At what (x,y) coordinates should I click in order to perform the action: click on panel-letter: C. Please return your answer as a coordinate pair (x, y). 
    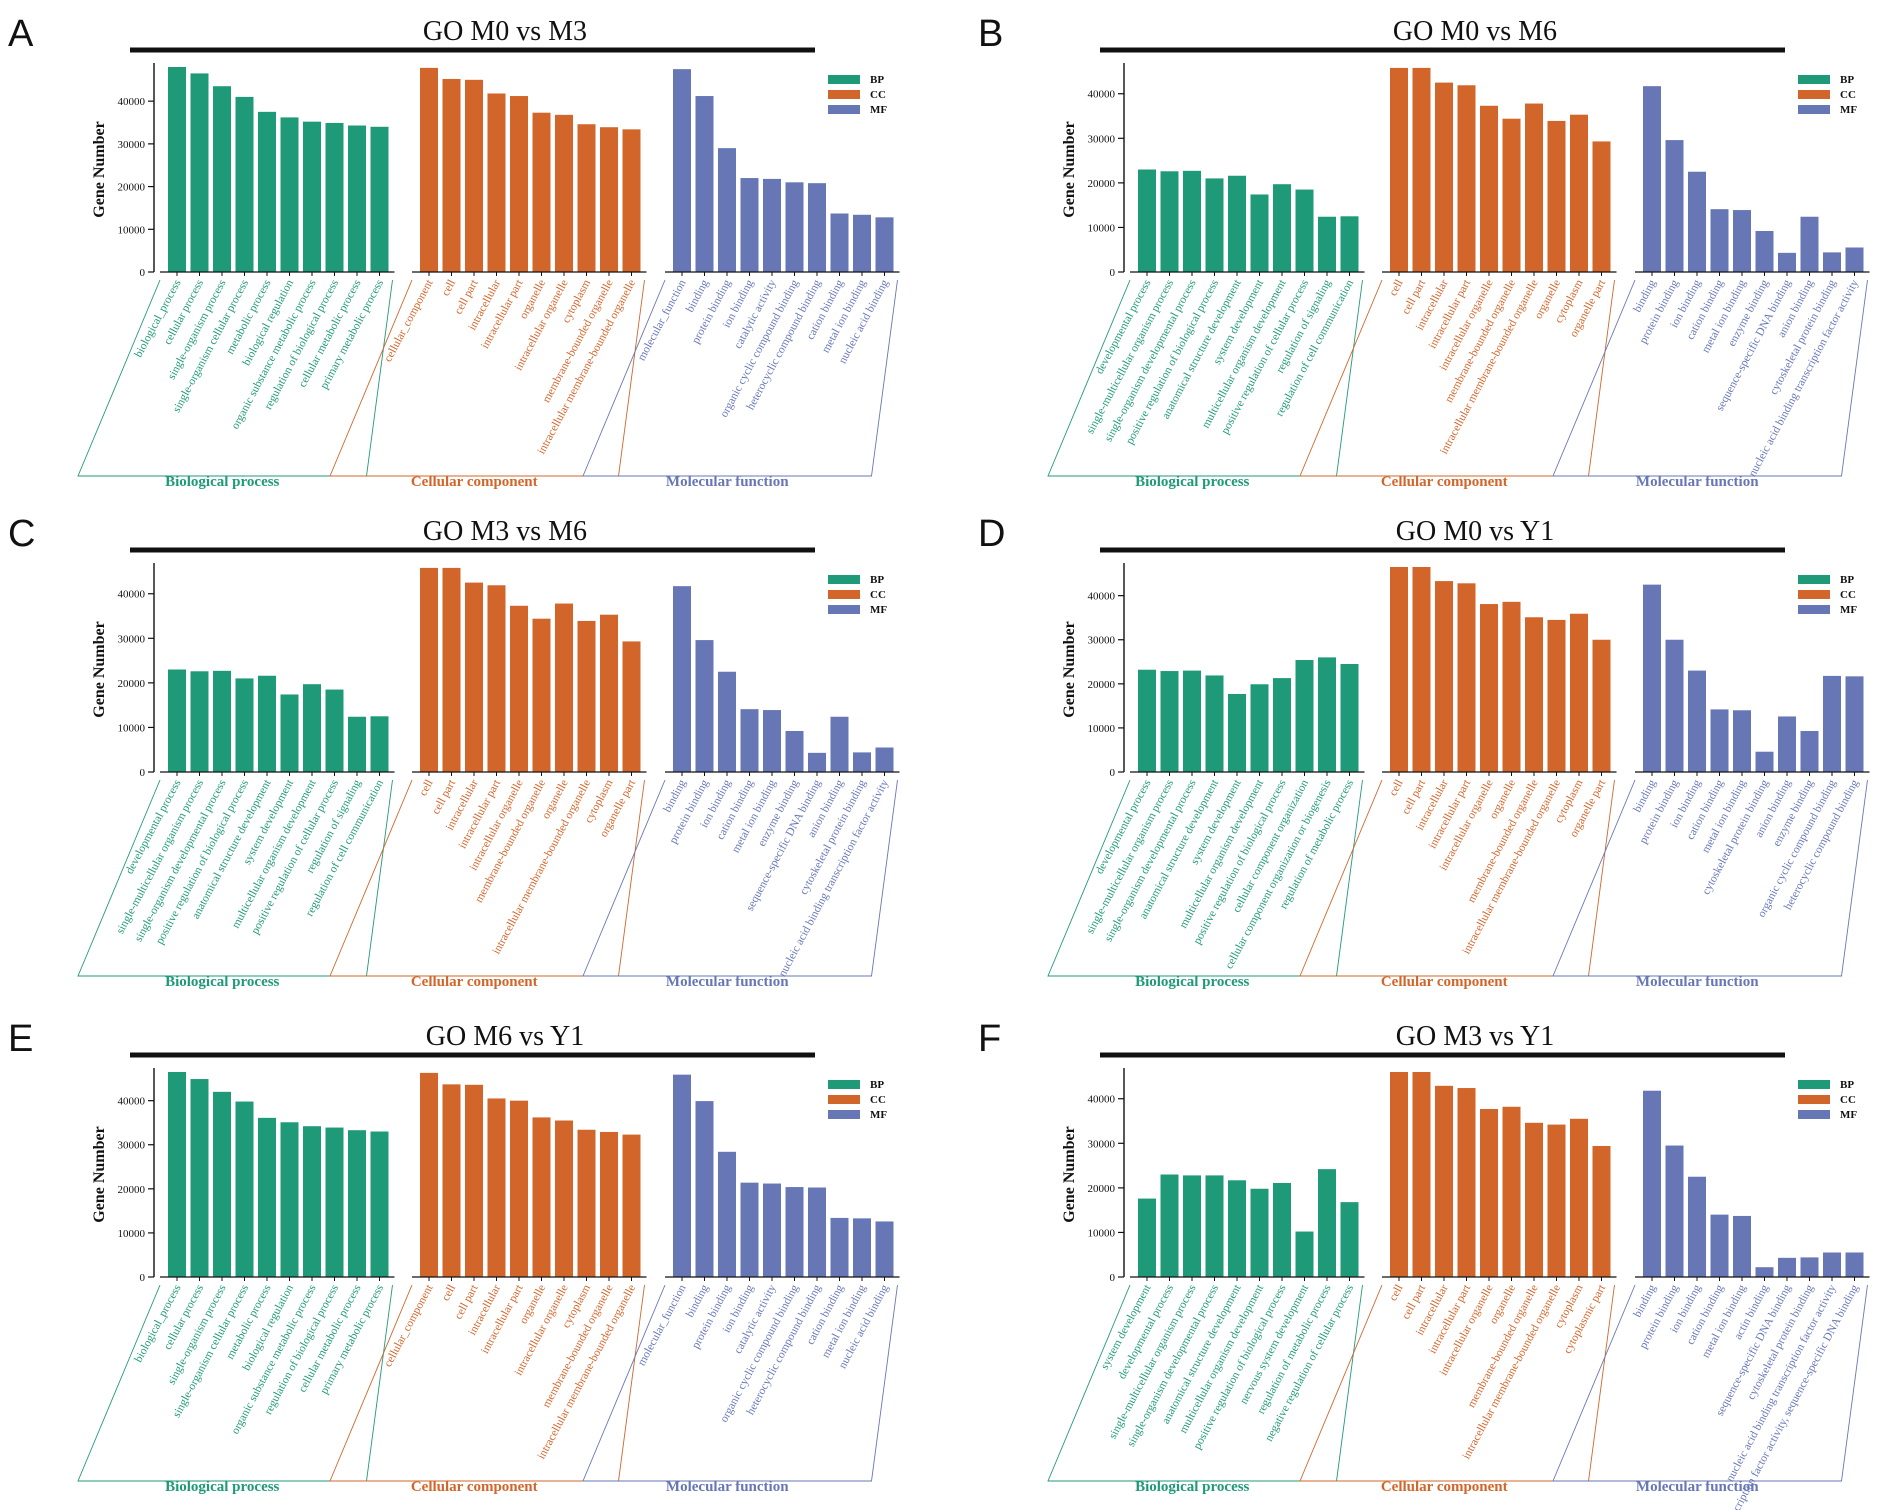
    Looking at the image, I should click on (21, 534).